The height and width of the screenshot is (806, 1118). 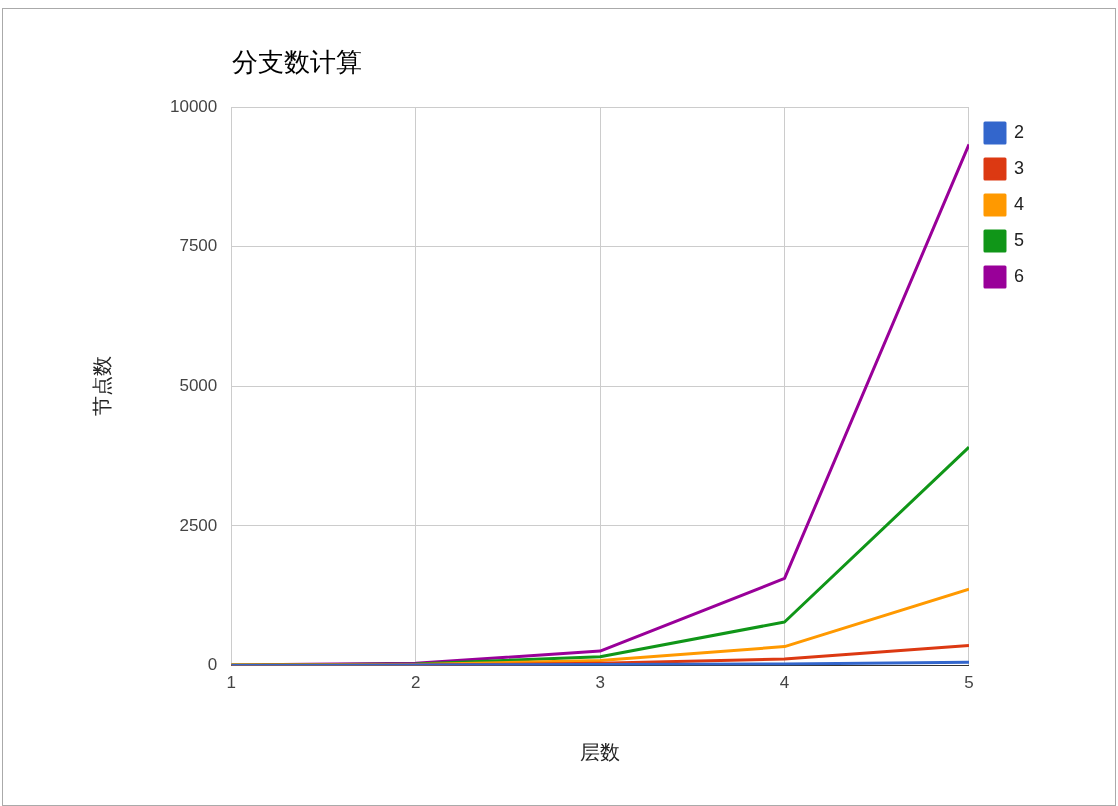 What do you see at coordinates (1018, 167) in the screenshot?
I see `legend-label: 3` at bounding box center [1018, 167].